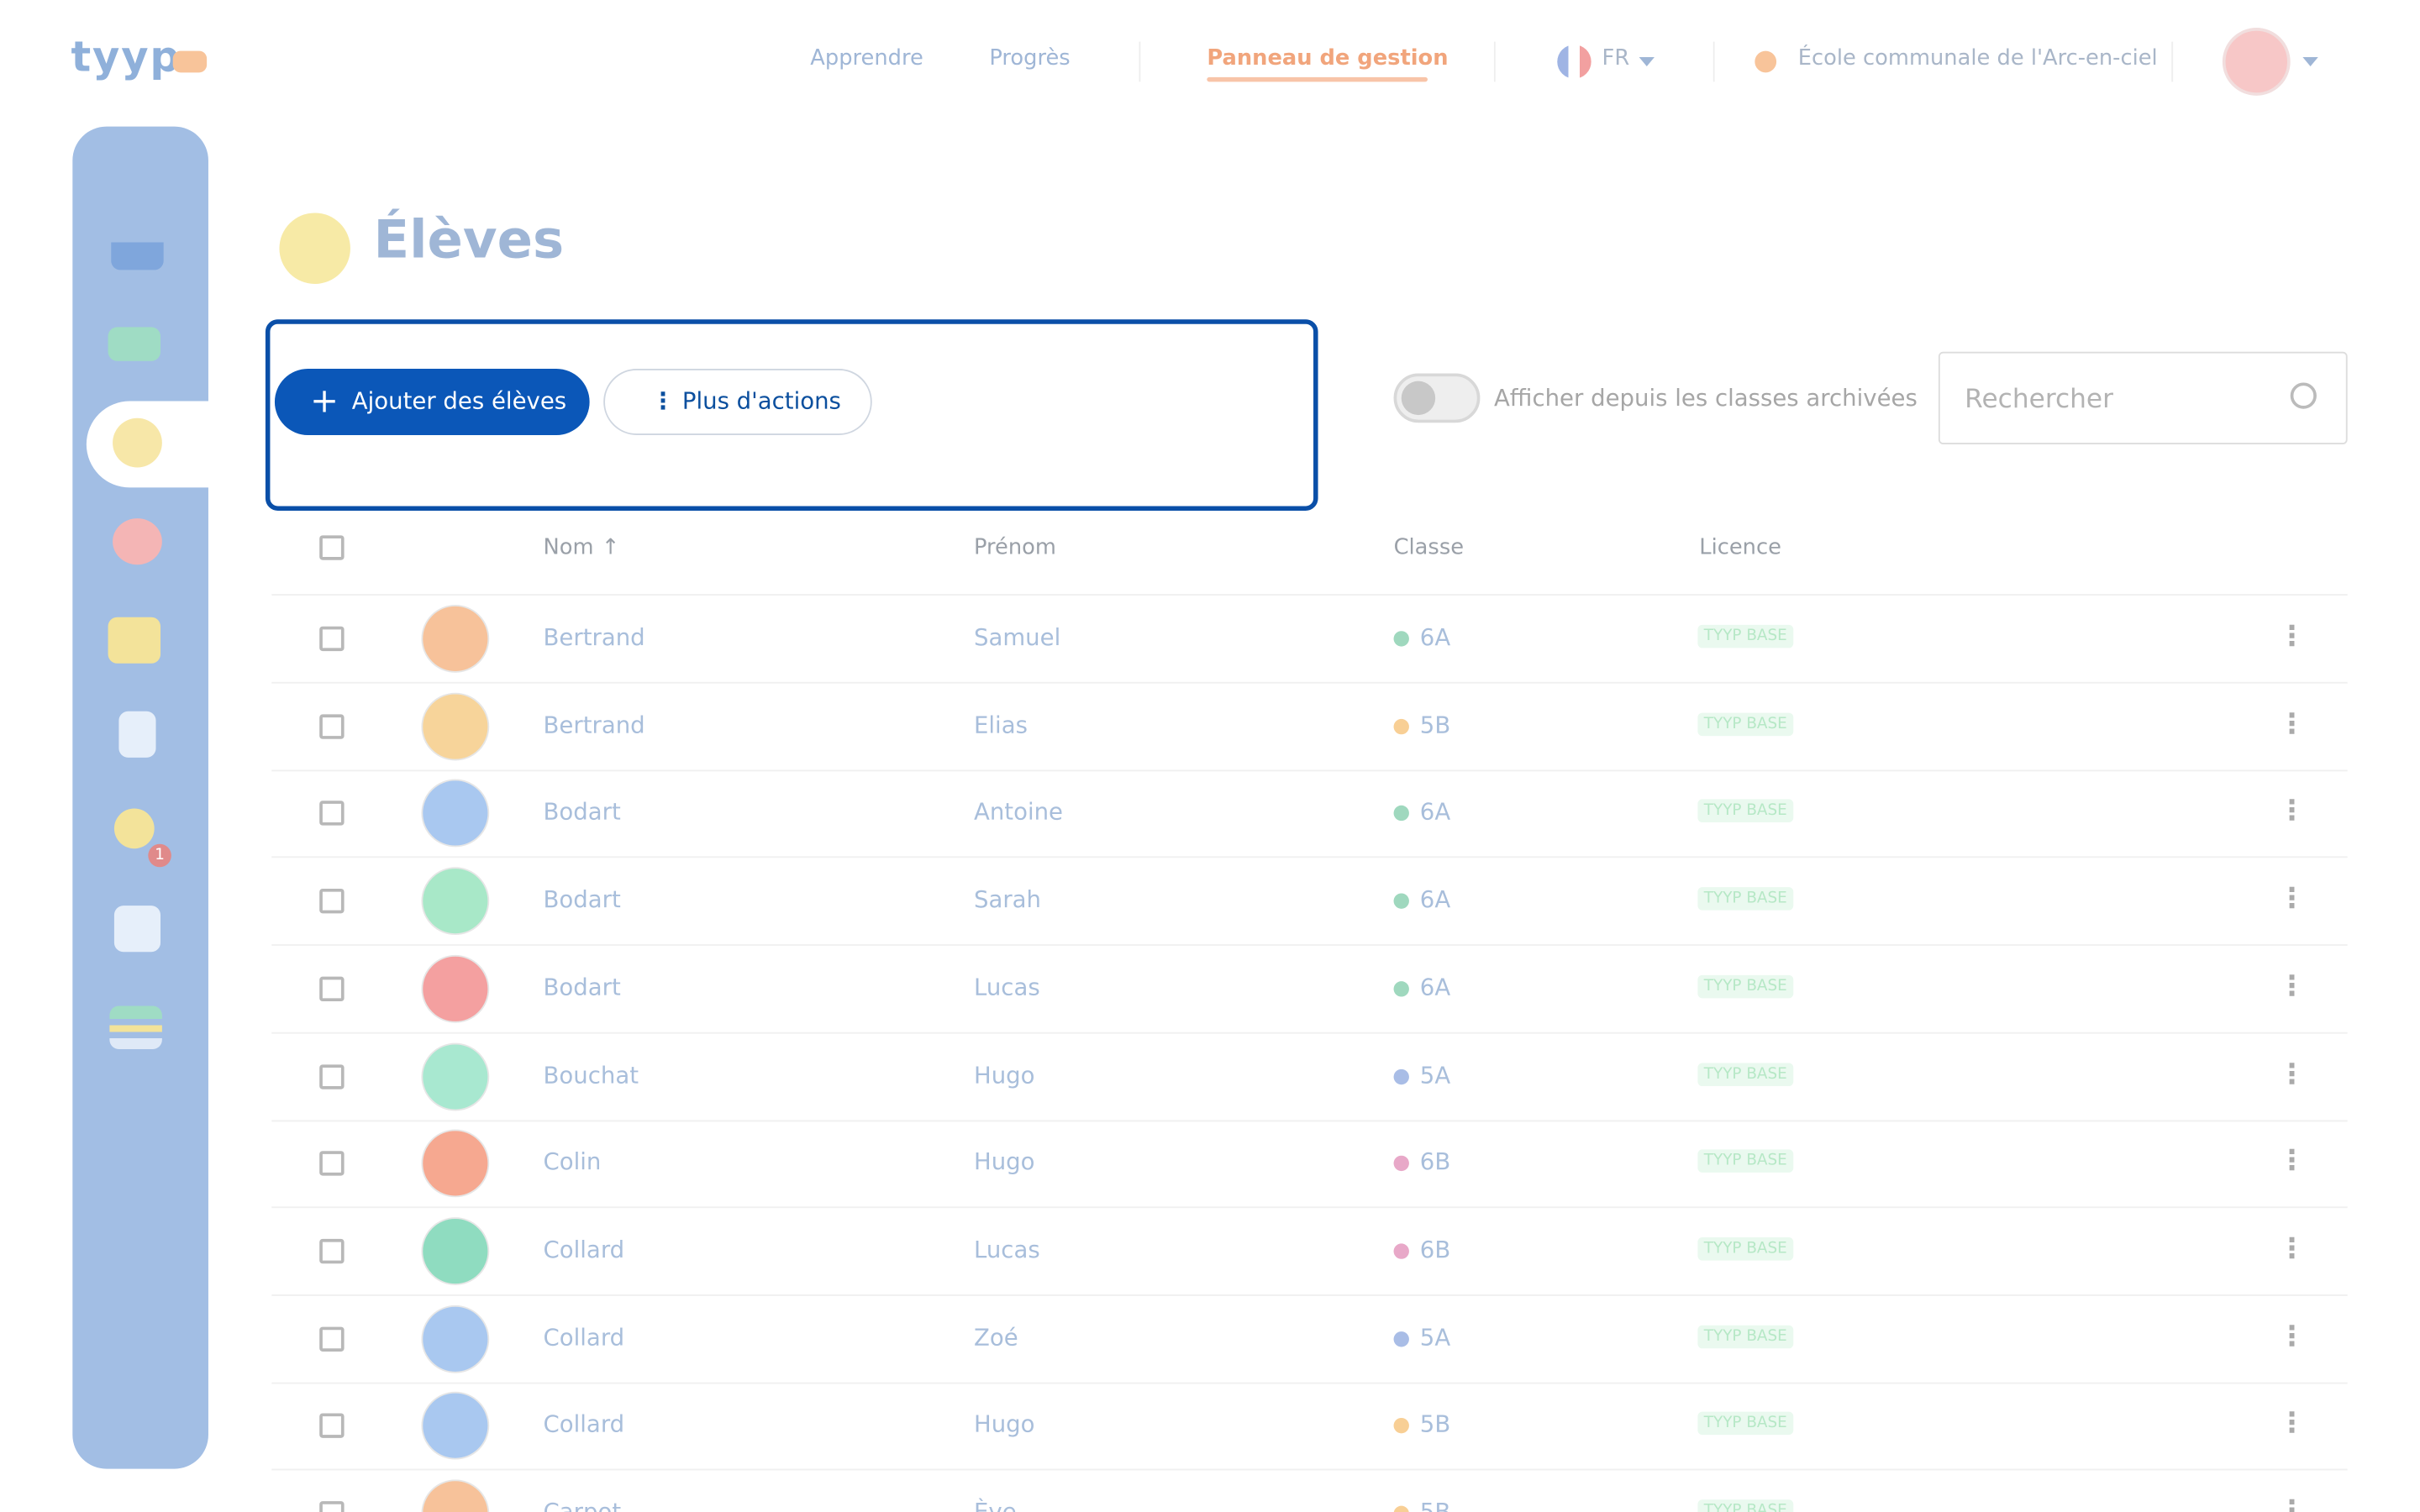 Image resolution: width=2420 pixels, height=1512 pixels. What do you see at coordinates (1706, 398) in the screenshot?
I see `toggle-label: Afficher depuis les classes archivées` at bounding box center [1706, 398].